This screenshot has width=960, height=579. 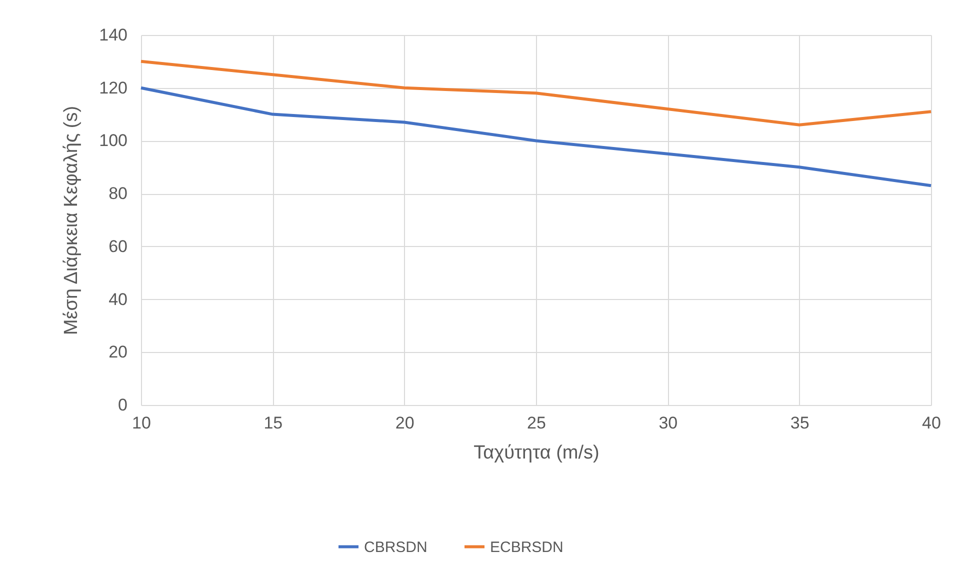 I want to click on x-tick-label: 15, so click(x=273, y=423).